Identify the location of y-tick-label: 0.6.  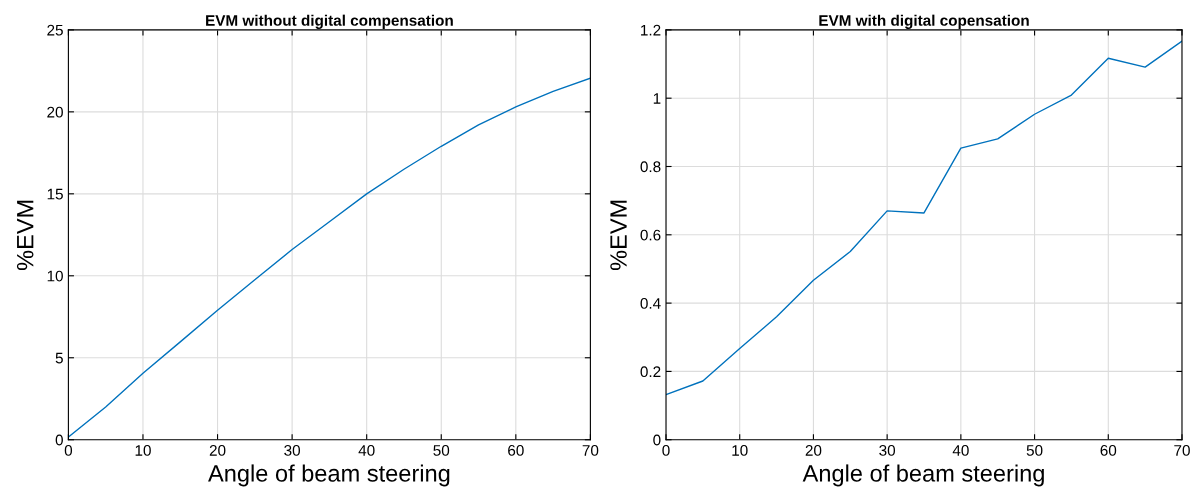
(650, 235).